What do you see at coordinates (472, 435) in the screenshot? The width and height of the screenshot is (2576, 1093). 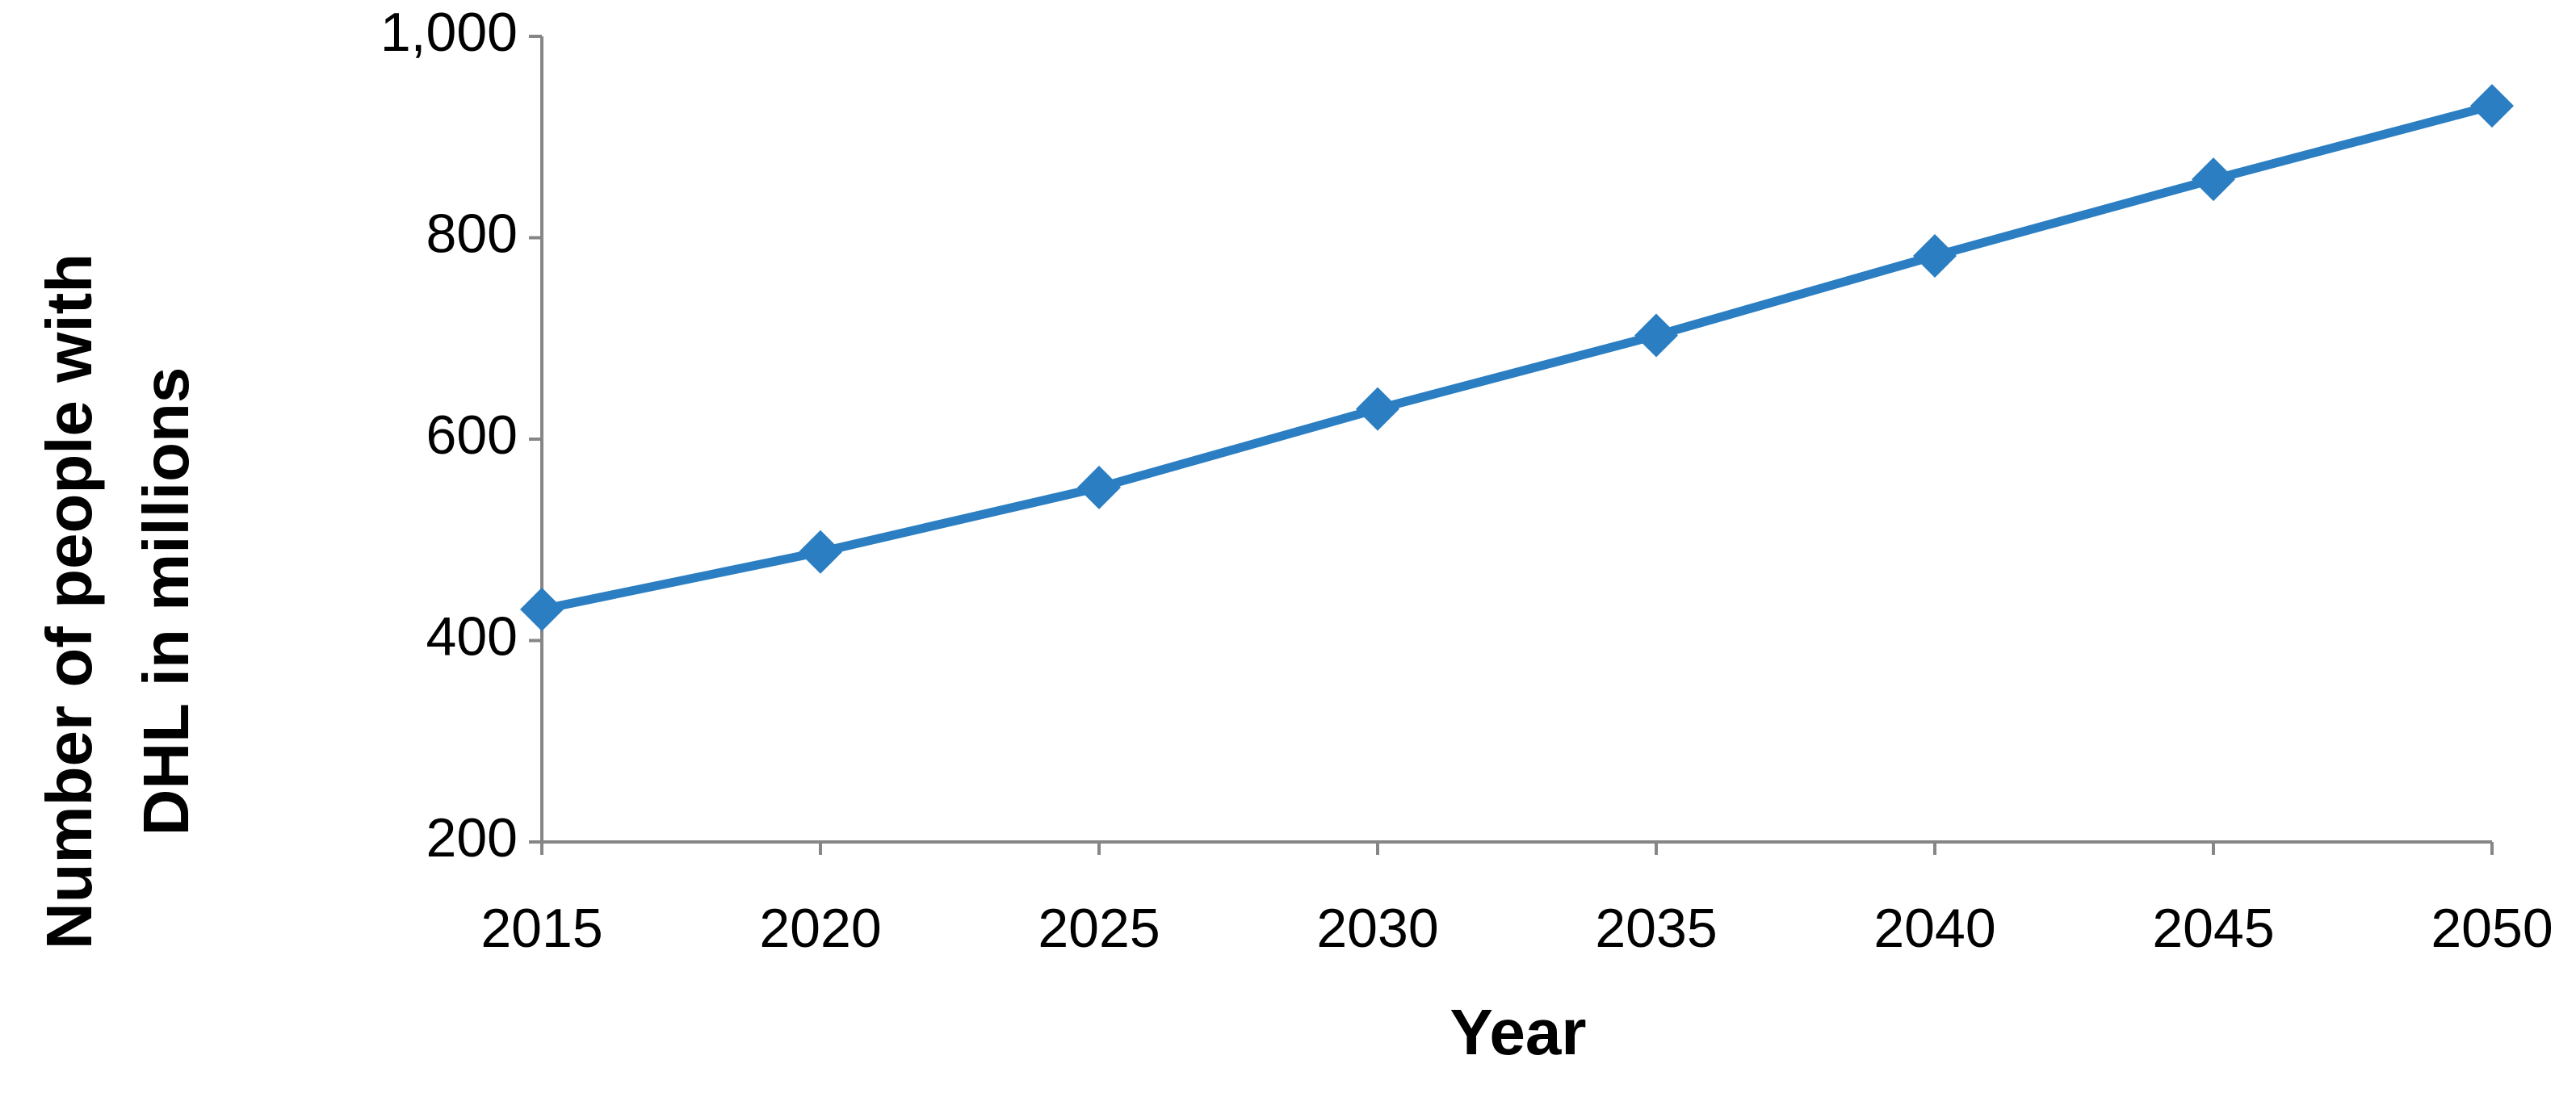 I see `y-tick-label: 600` at bounding box center [472, 435].